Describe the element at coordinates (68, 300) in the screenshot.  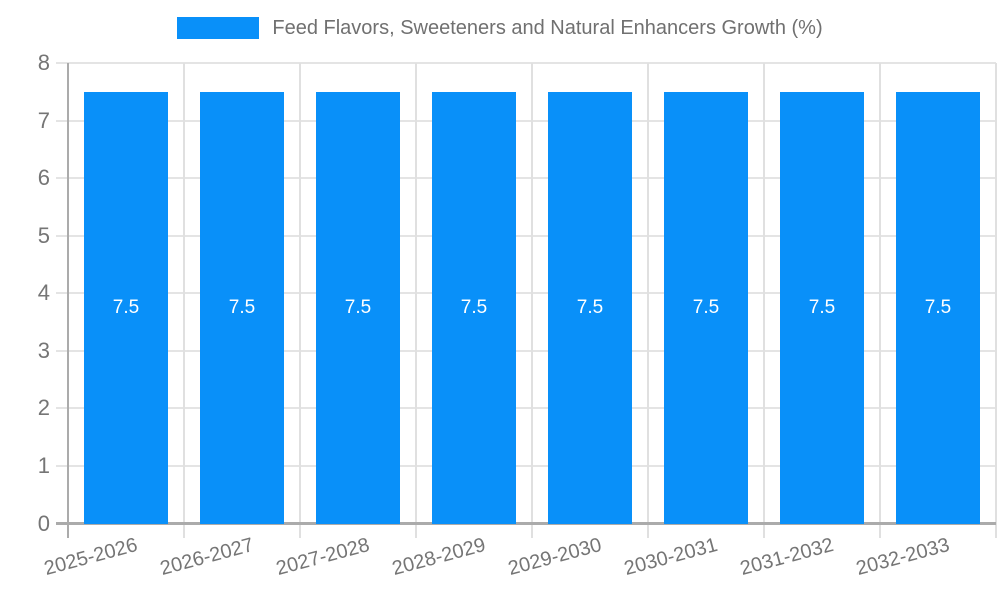
I see `y-axis-line` at that location.